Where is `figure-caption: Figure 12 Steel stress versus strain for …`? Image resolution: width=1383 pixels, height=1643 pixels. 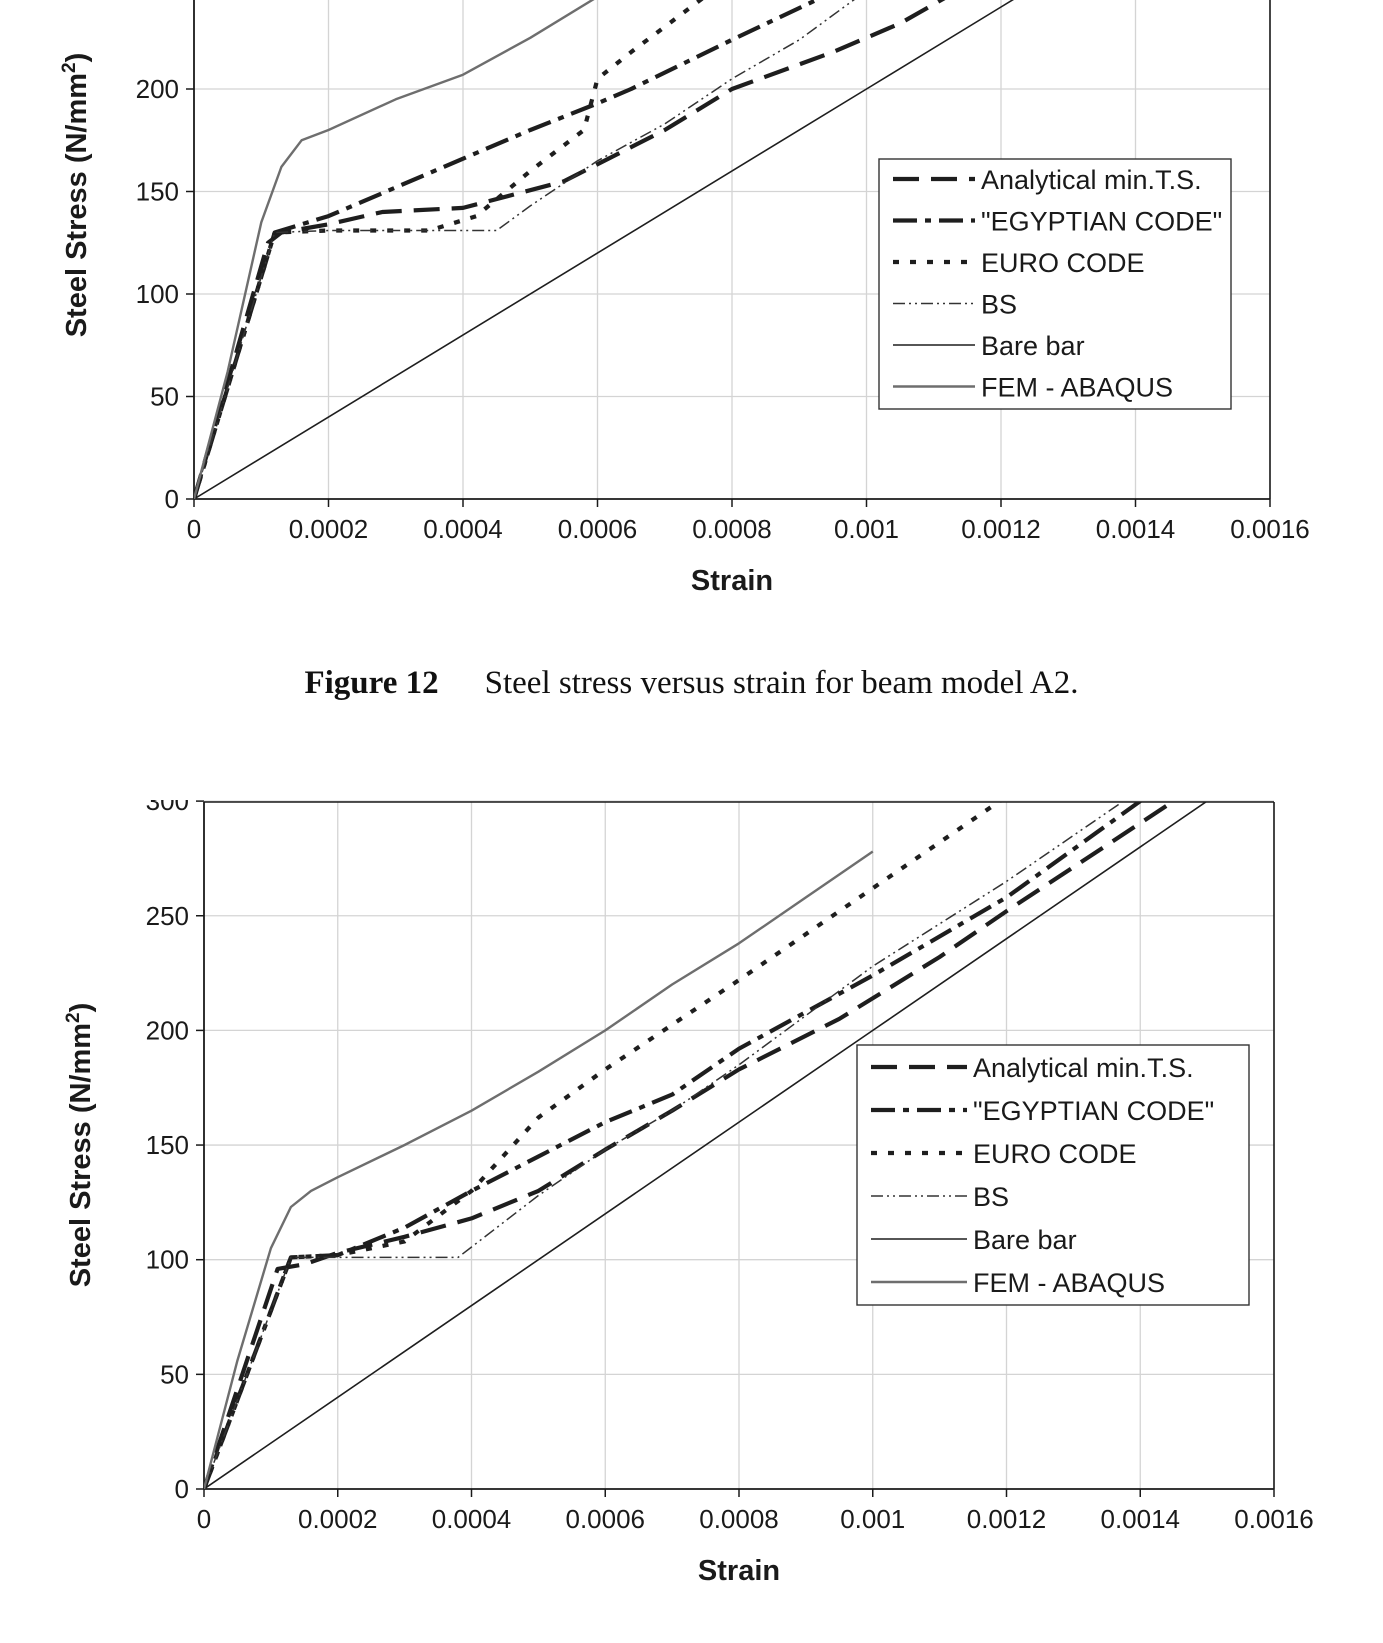 figure-caption: Figure 12 Steel stress versus strain for … is located at coordinates (691, 683).